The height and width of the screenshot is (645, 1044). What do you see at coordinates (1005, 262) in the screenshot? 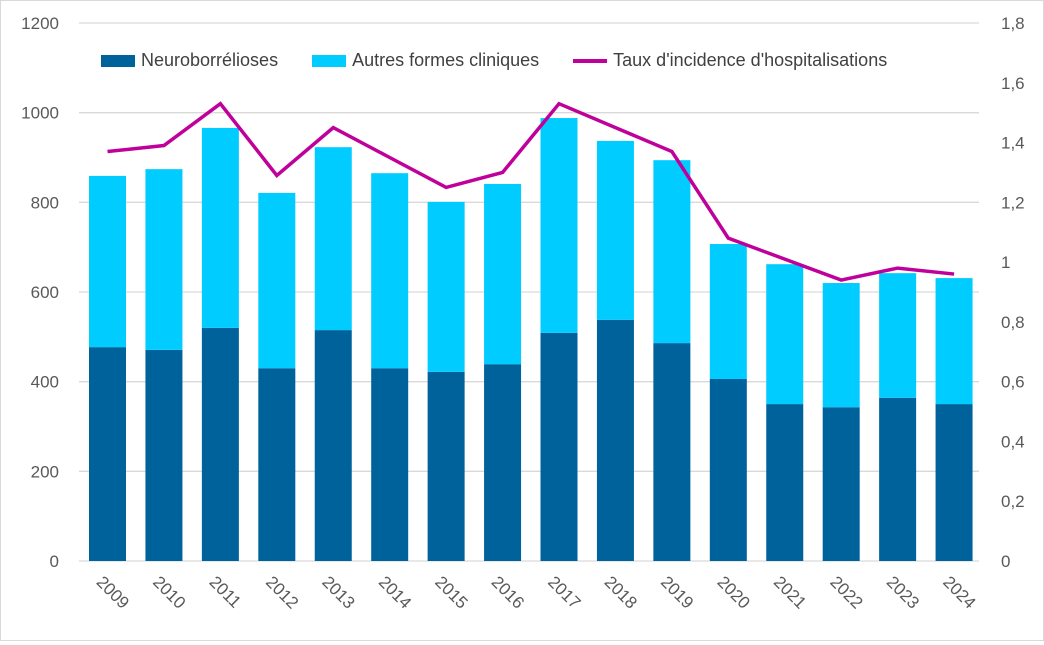
I see `y-right-tick-label: 1` at bounding box center [1005, 262].